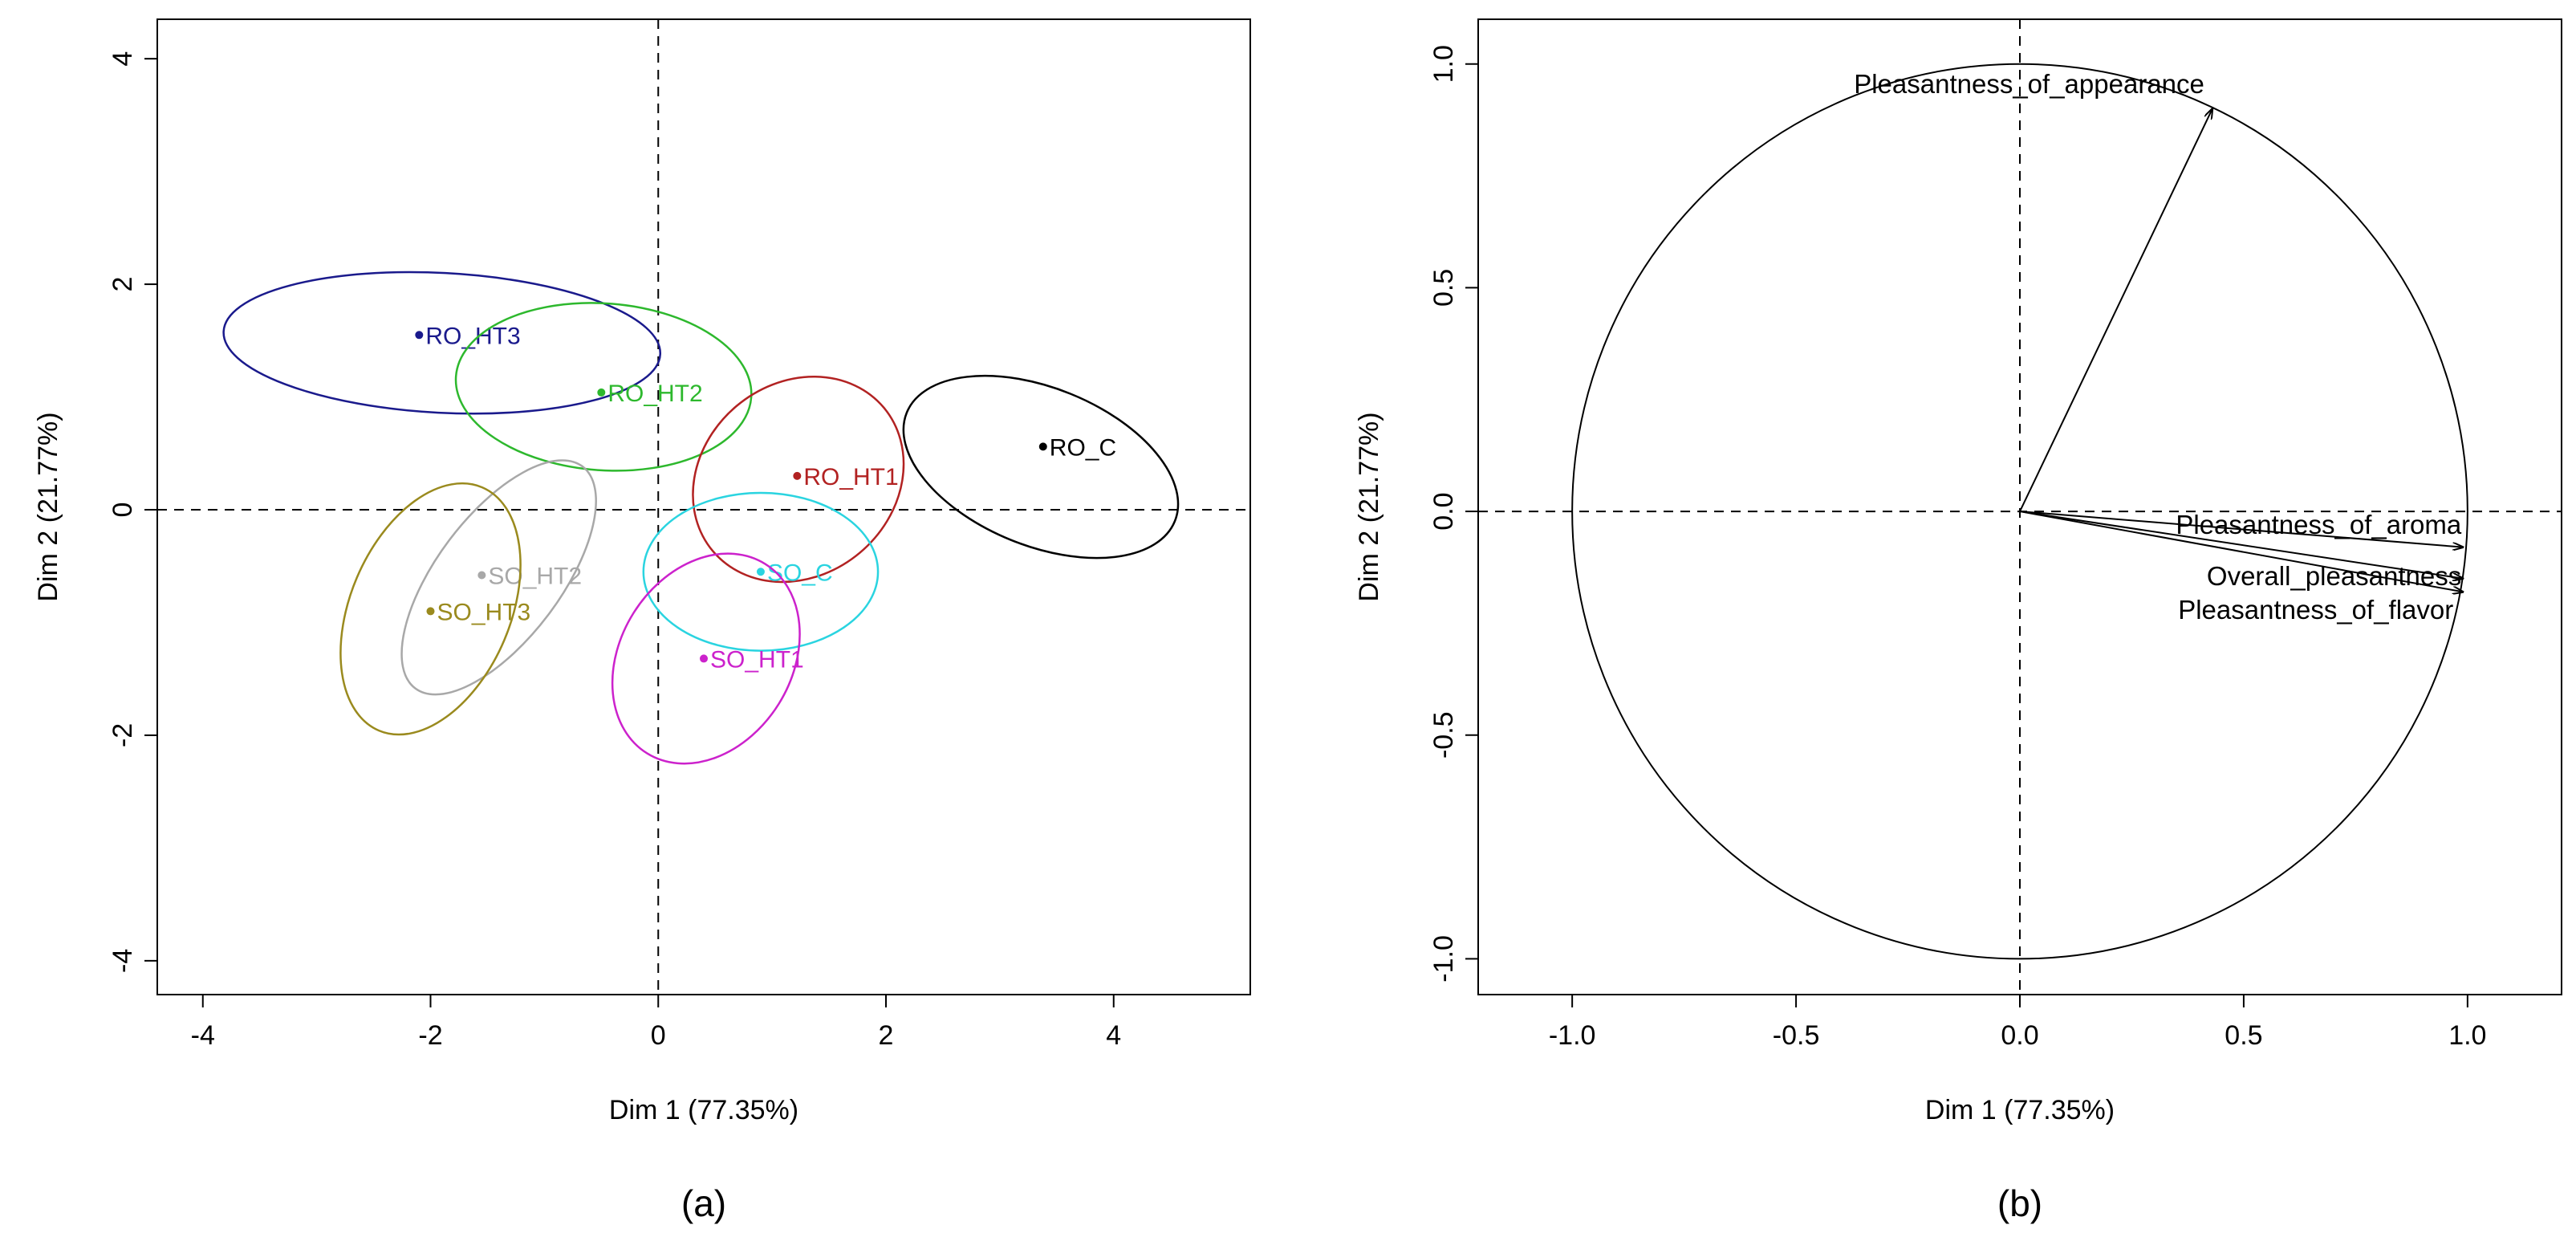 The image size is (2576, 1233). What do you see at coordinates (2019, 1035) in the screenshot?
I see `x-tick-label: 0.0` at bounding box center [2019, 1035].